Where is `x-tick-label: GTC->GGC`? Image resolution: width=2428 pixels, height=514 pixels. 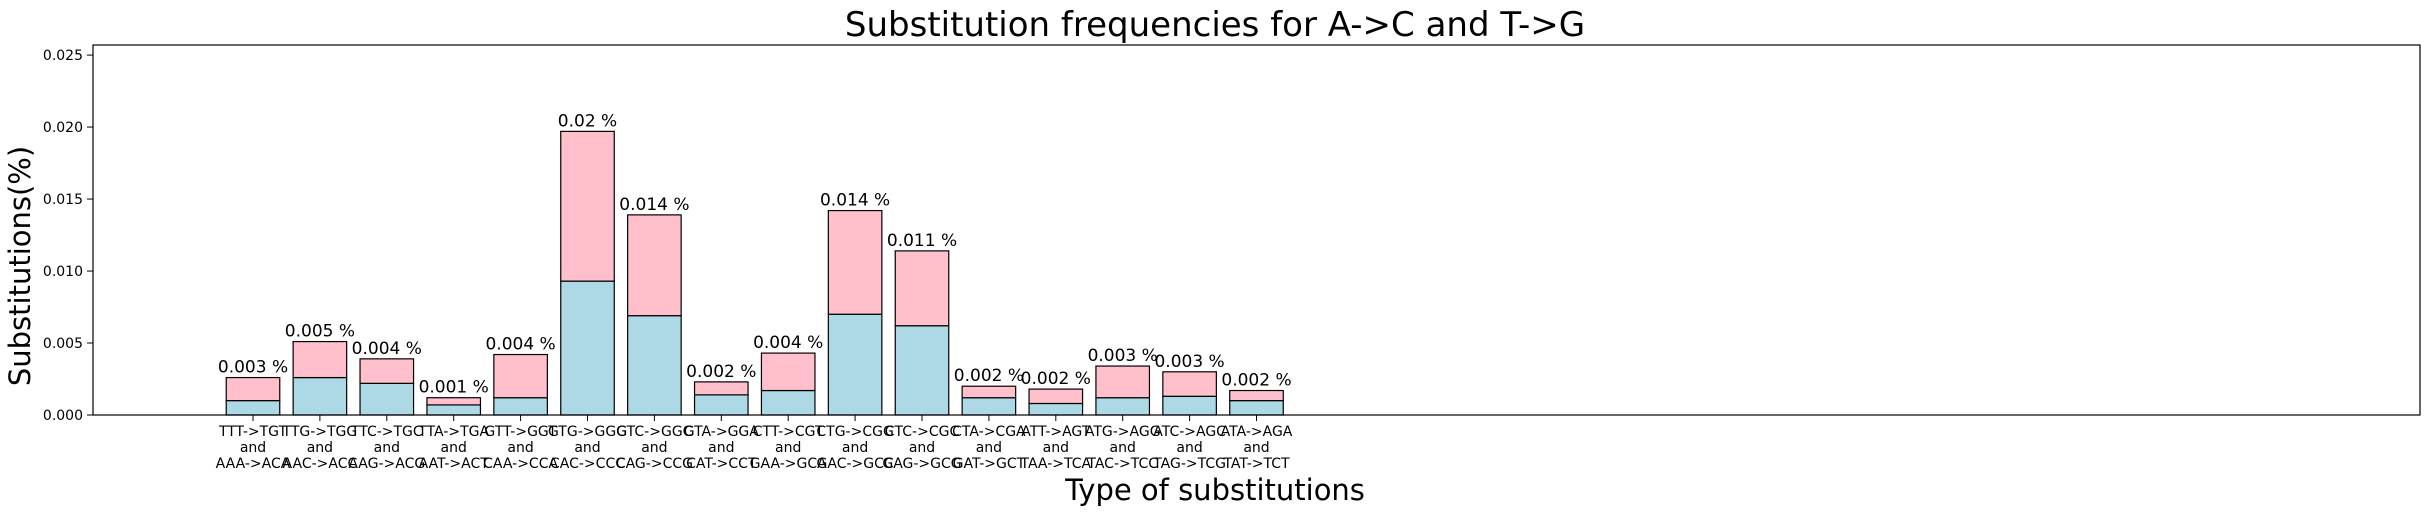 x-tick-label: GTC->GGC is located at coordinates (654, 432).